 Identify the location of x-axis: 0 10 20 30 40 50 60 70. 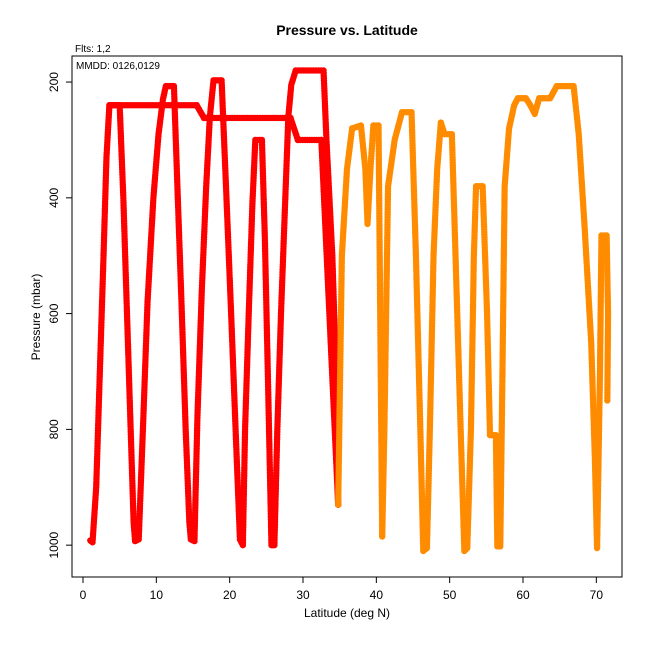
(342, 589).